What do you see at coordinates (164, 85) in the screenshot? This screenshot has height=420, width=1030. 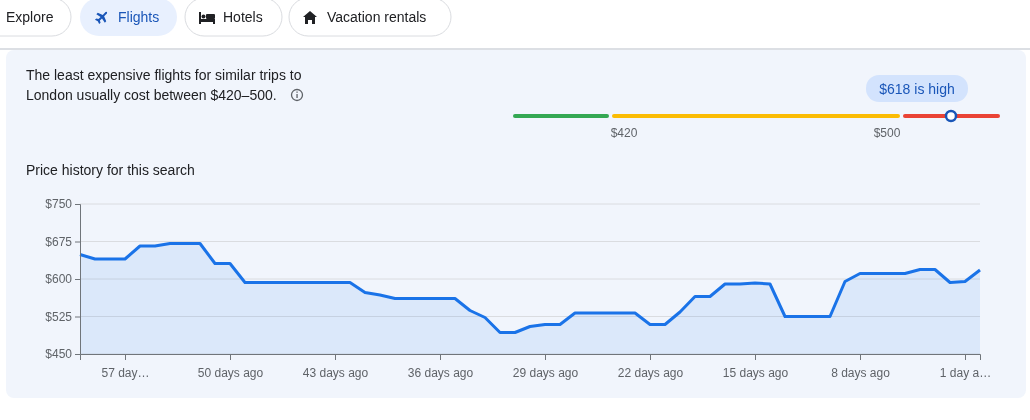 I see `text: The least expensive flights for similar trips to London usually cost between $420–500.` at bounding box center [164, 85].